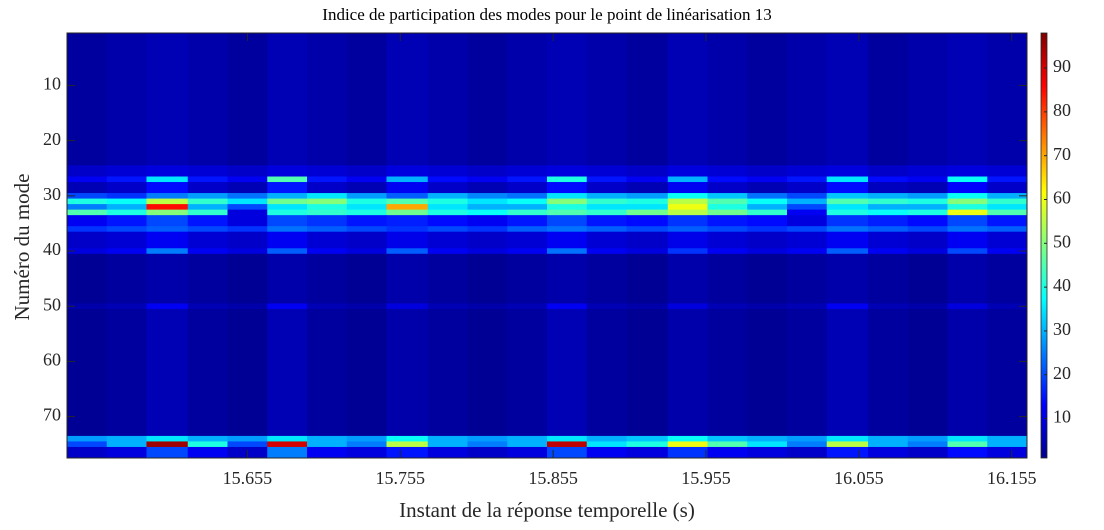 Image resolution: width=1104 pixels, height=530 pixels. What do you see at coordinates (1062, 110) in the screenshot?
I see `colorbar-tick-label: 80` at bounding box center [1062, 110].